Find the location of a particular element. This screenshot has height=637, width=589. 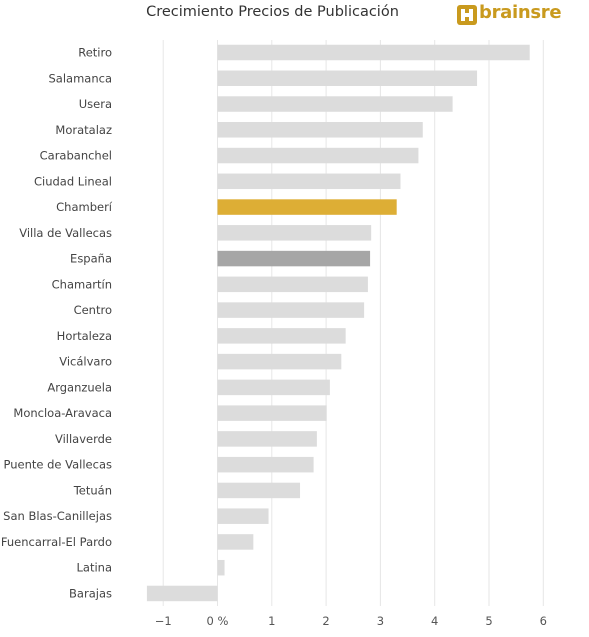

x-tick-label: 0 % is located at coordinates (218, 621).